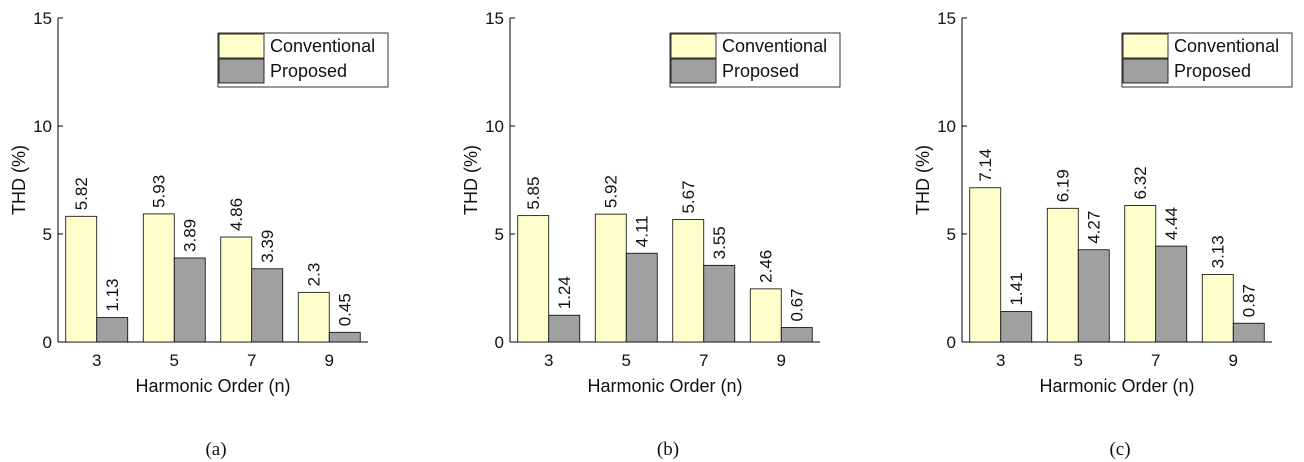  What do you see at coordinates (1094, 227) in the screenshot?
I see `data-label: 4.27` at bounding box center [1094, 227].